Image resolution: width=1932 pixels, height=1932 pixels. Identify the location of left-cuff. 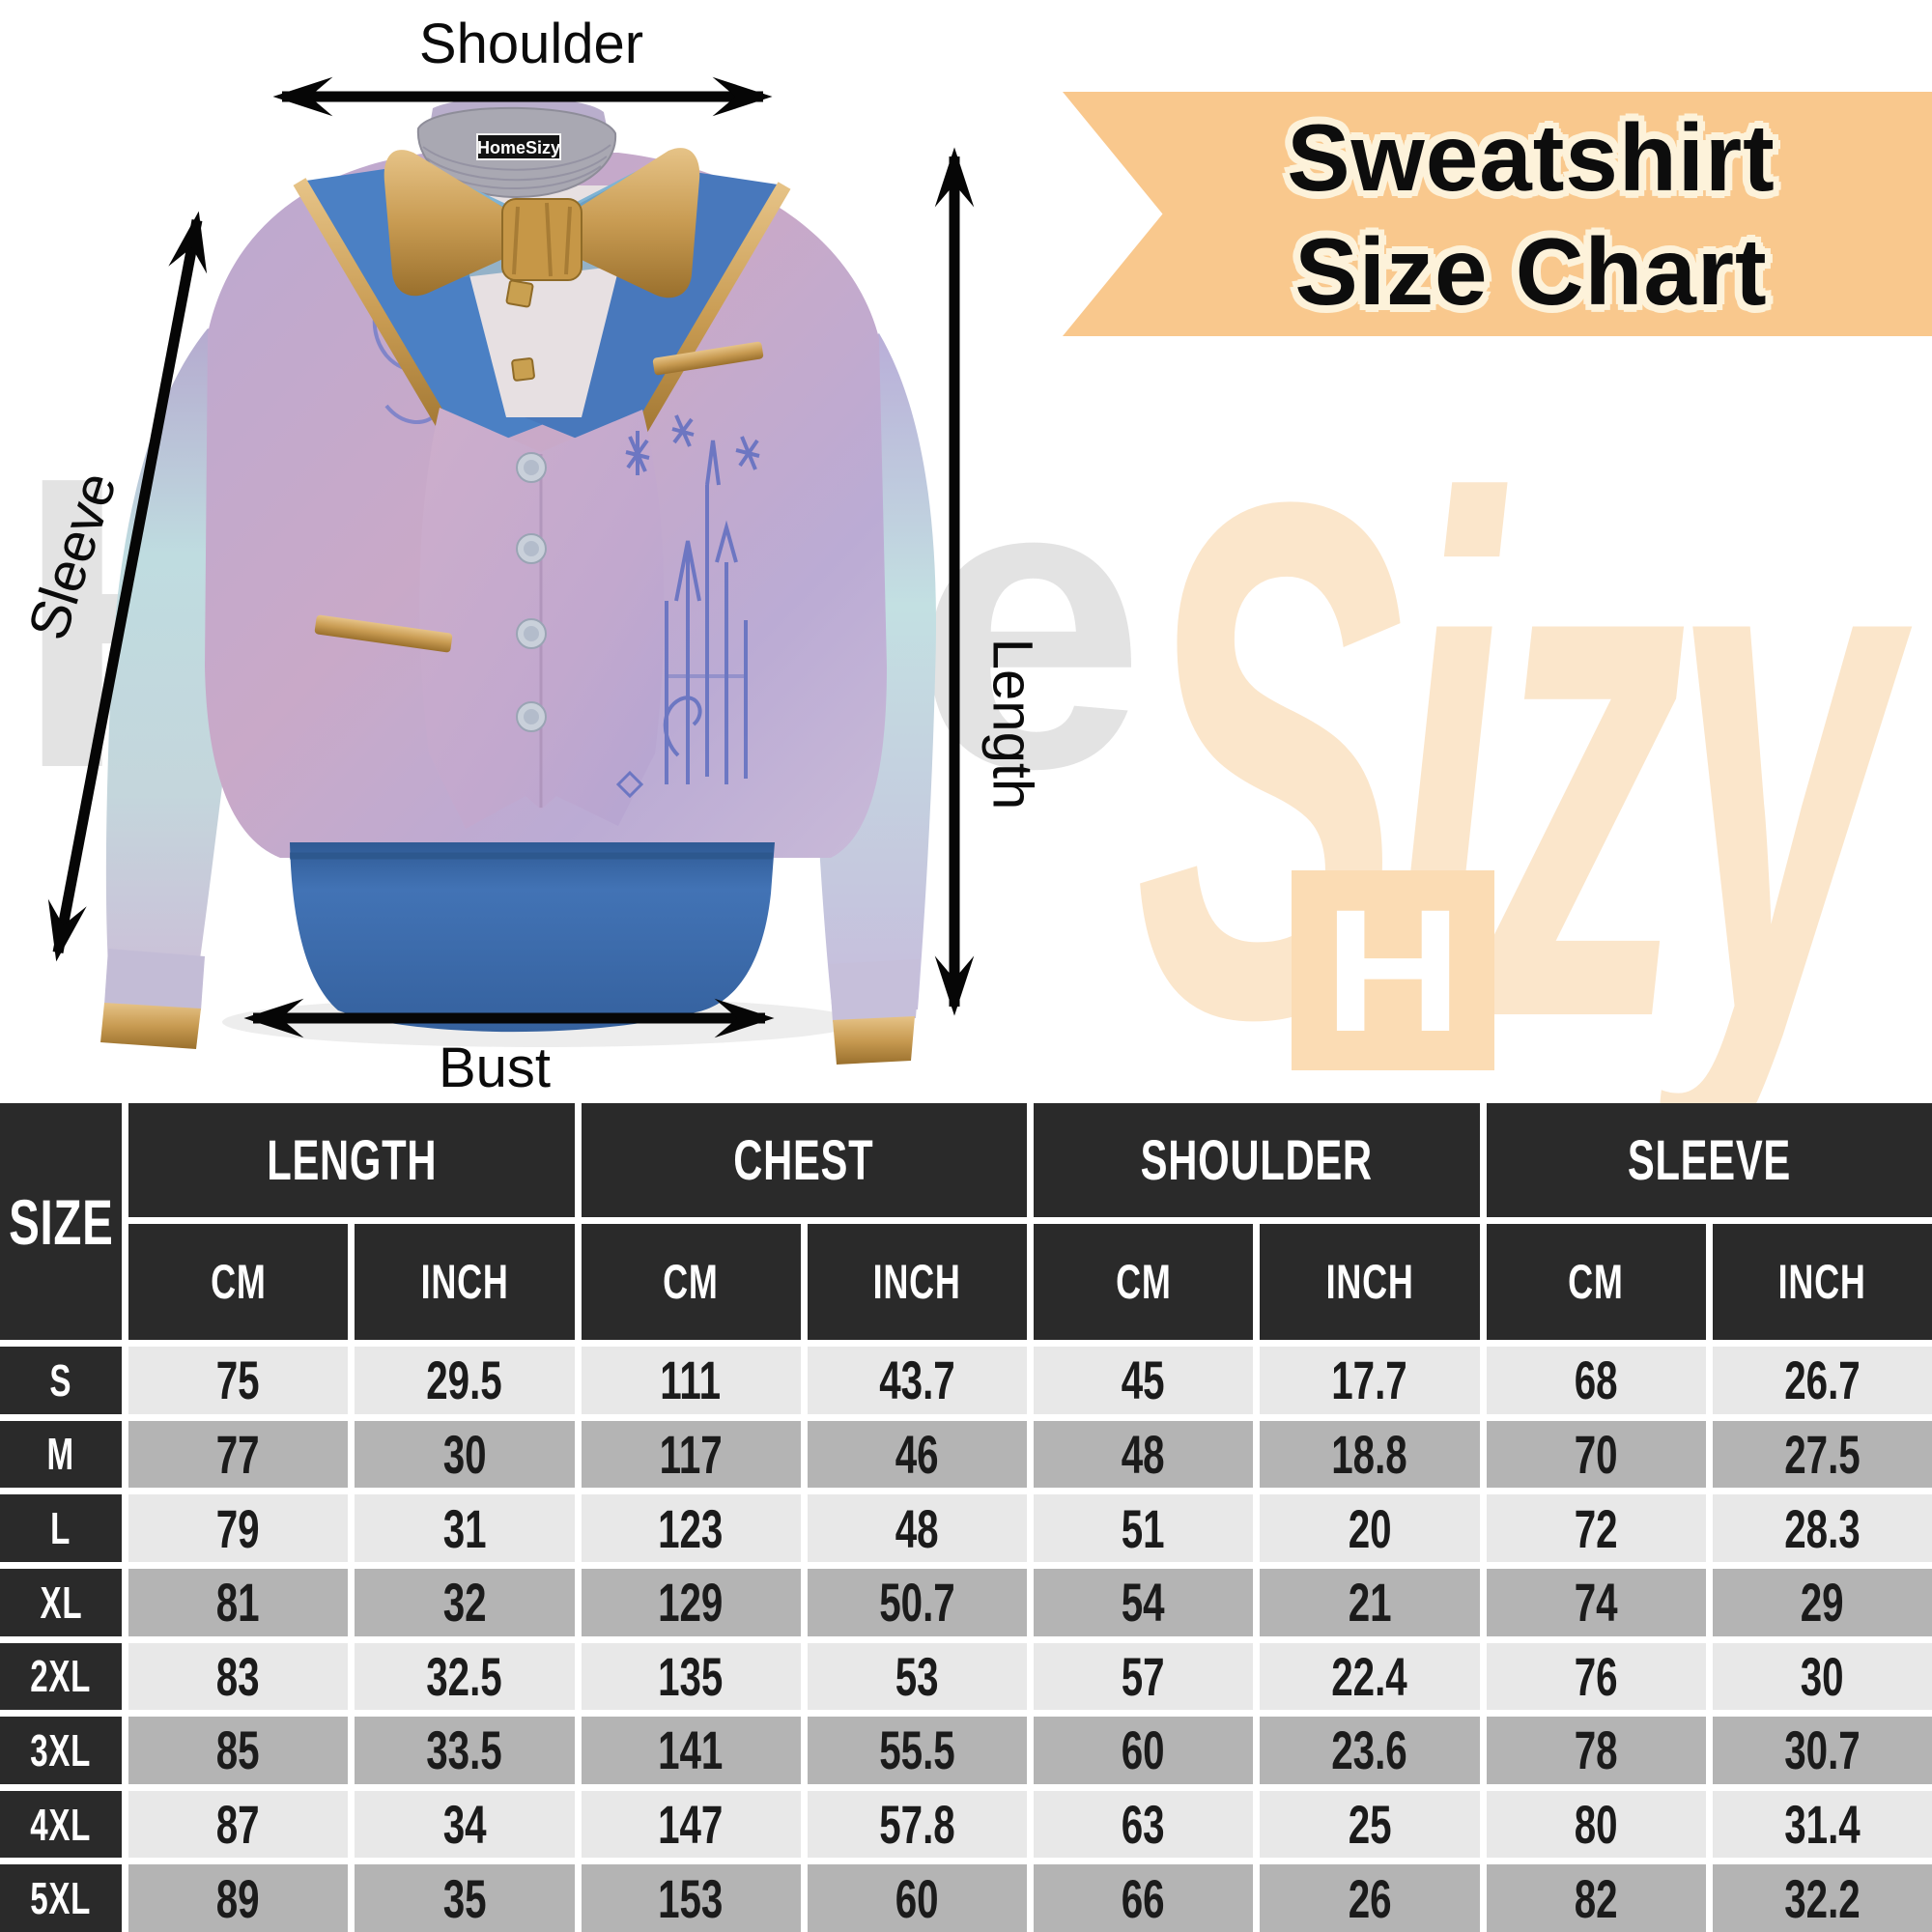
(154, 979).